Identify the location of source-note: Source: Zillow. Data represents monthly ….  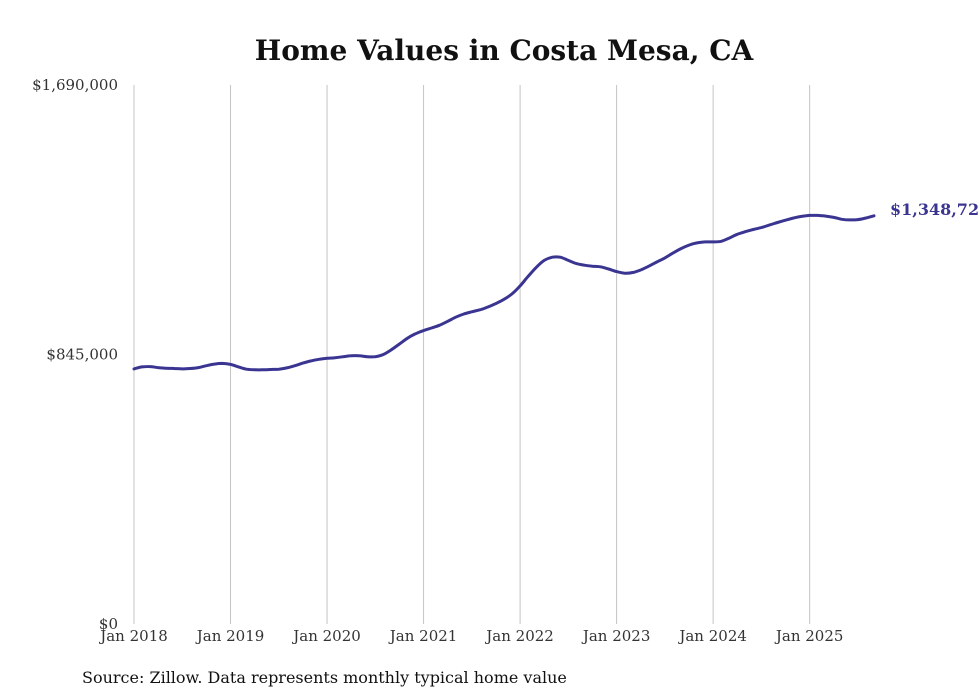
(324, 677).